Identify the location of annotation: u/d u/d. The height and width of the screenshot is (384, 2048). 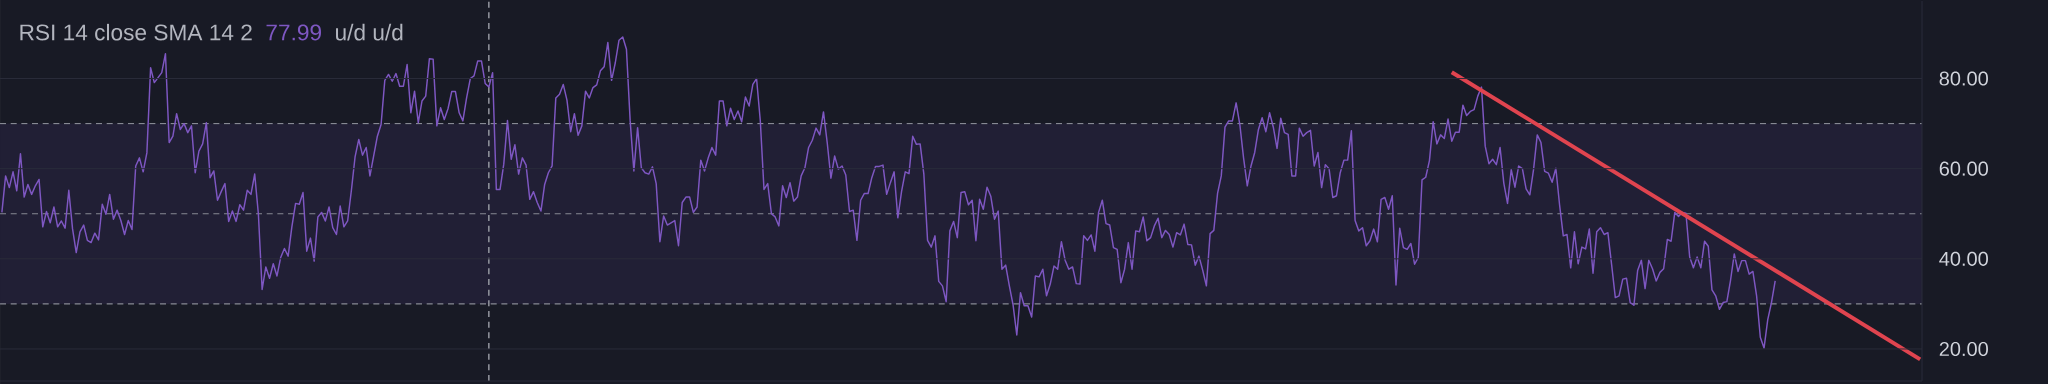
(369, 32).